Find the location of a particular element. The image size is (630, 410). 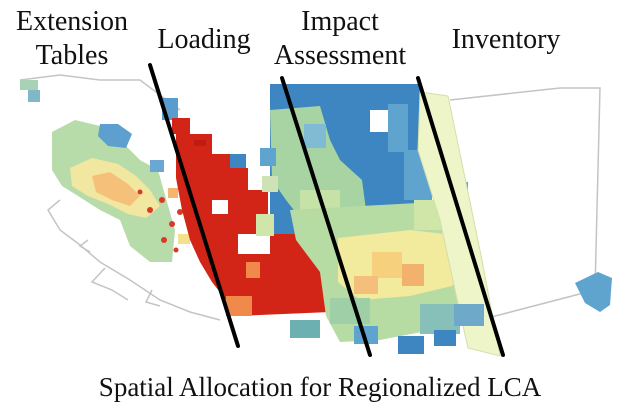

inventory-region is located at coordinates (459, 224).